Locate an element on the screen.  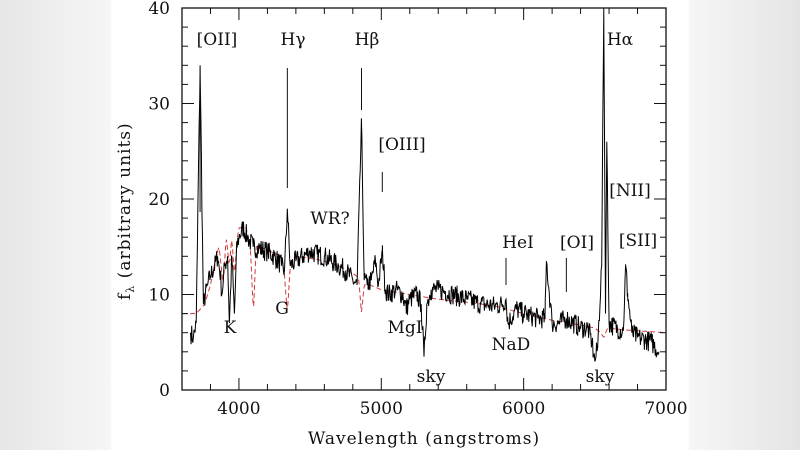
x-tick-label: 4000 is located at coordinates (238, 409).